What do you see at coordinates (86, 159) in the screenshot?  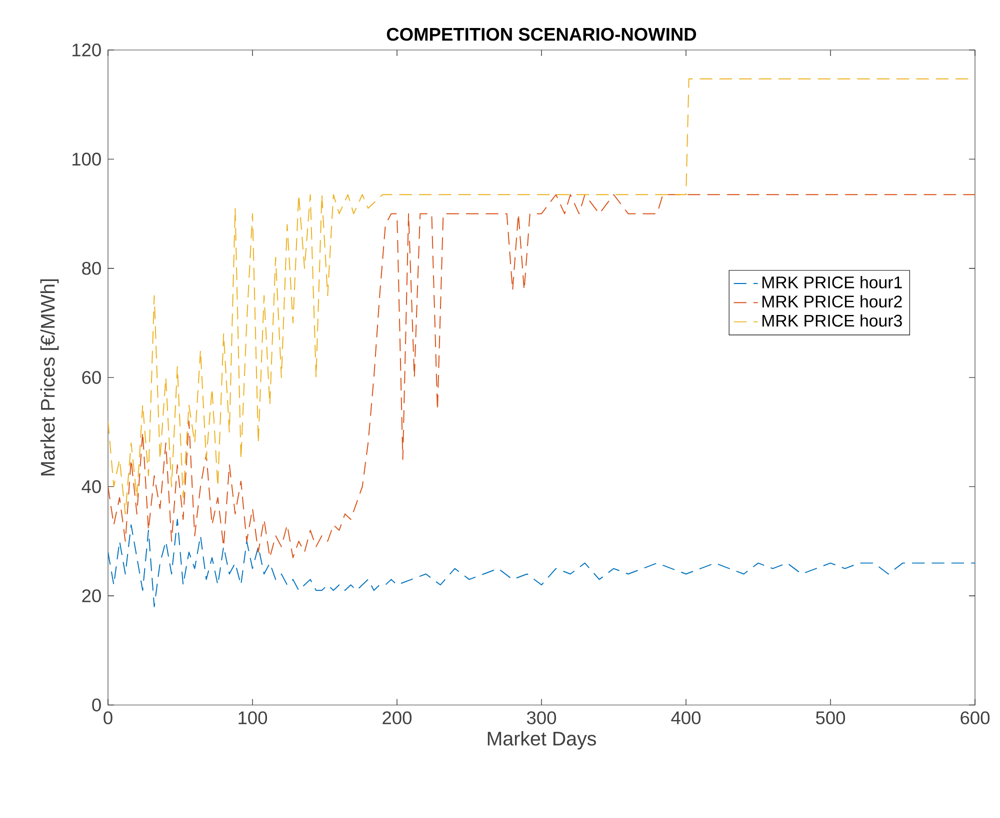 I see `y-tick-label: 100` at bounding box center [86, 159].